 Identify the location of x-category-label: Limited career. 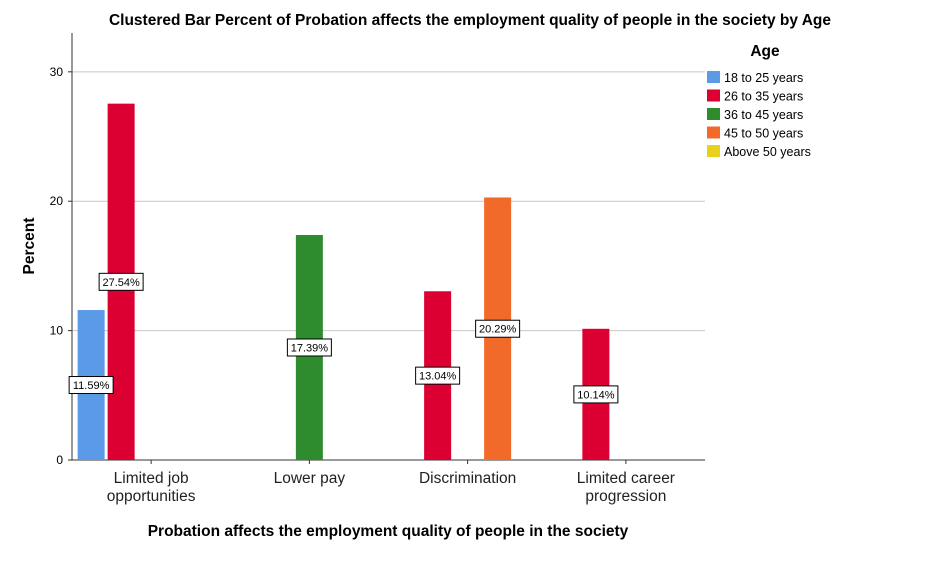
(626, 478).